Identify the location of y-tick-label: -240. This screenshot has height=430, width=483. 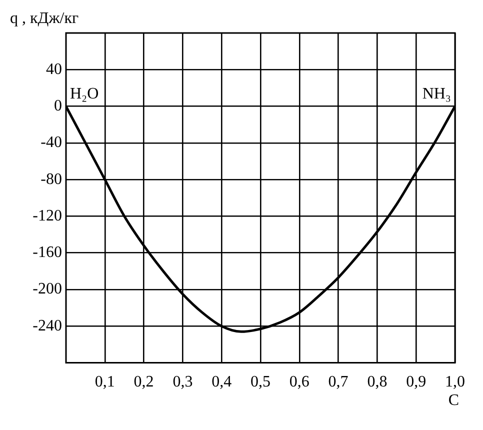
(47, 325).